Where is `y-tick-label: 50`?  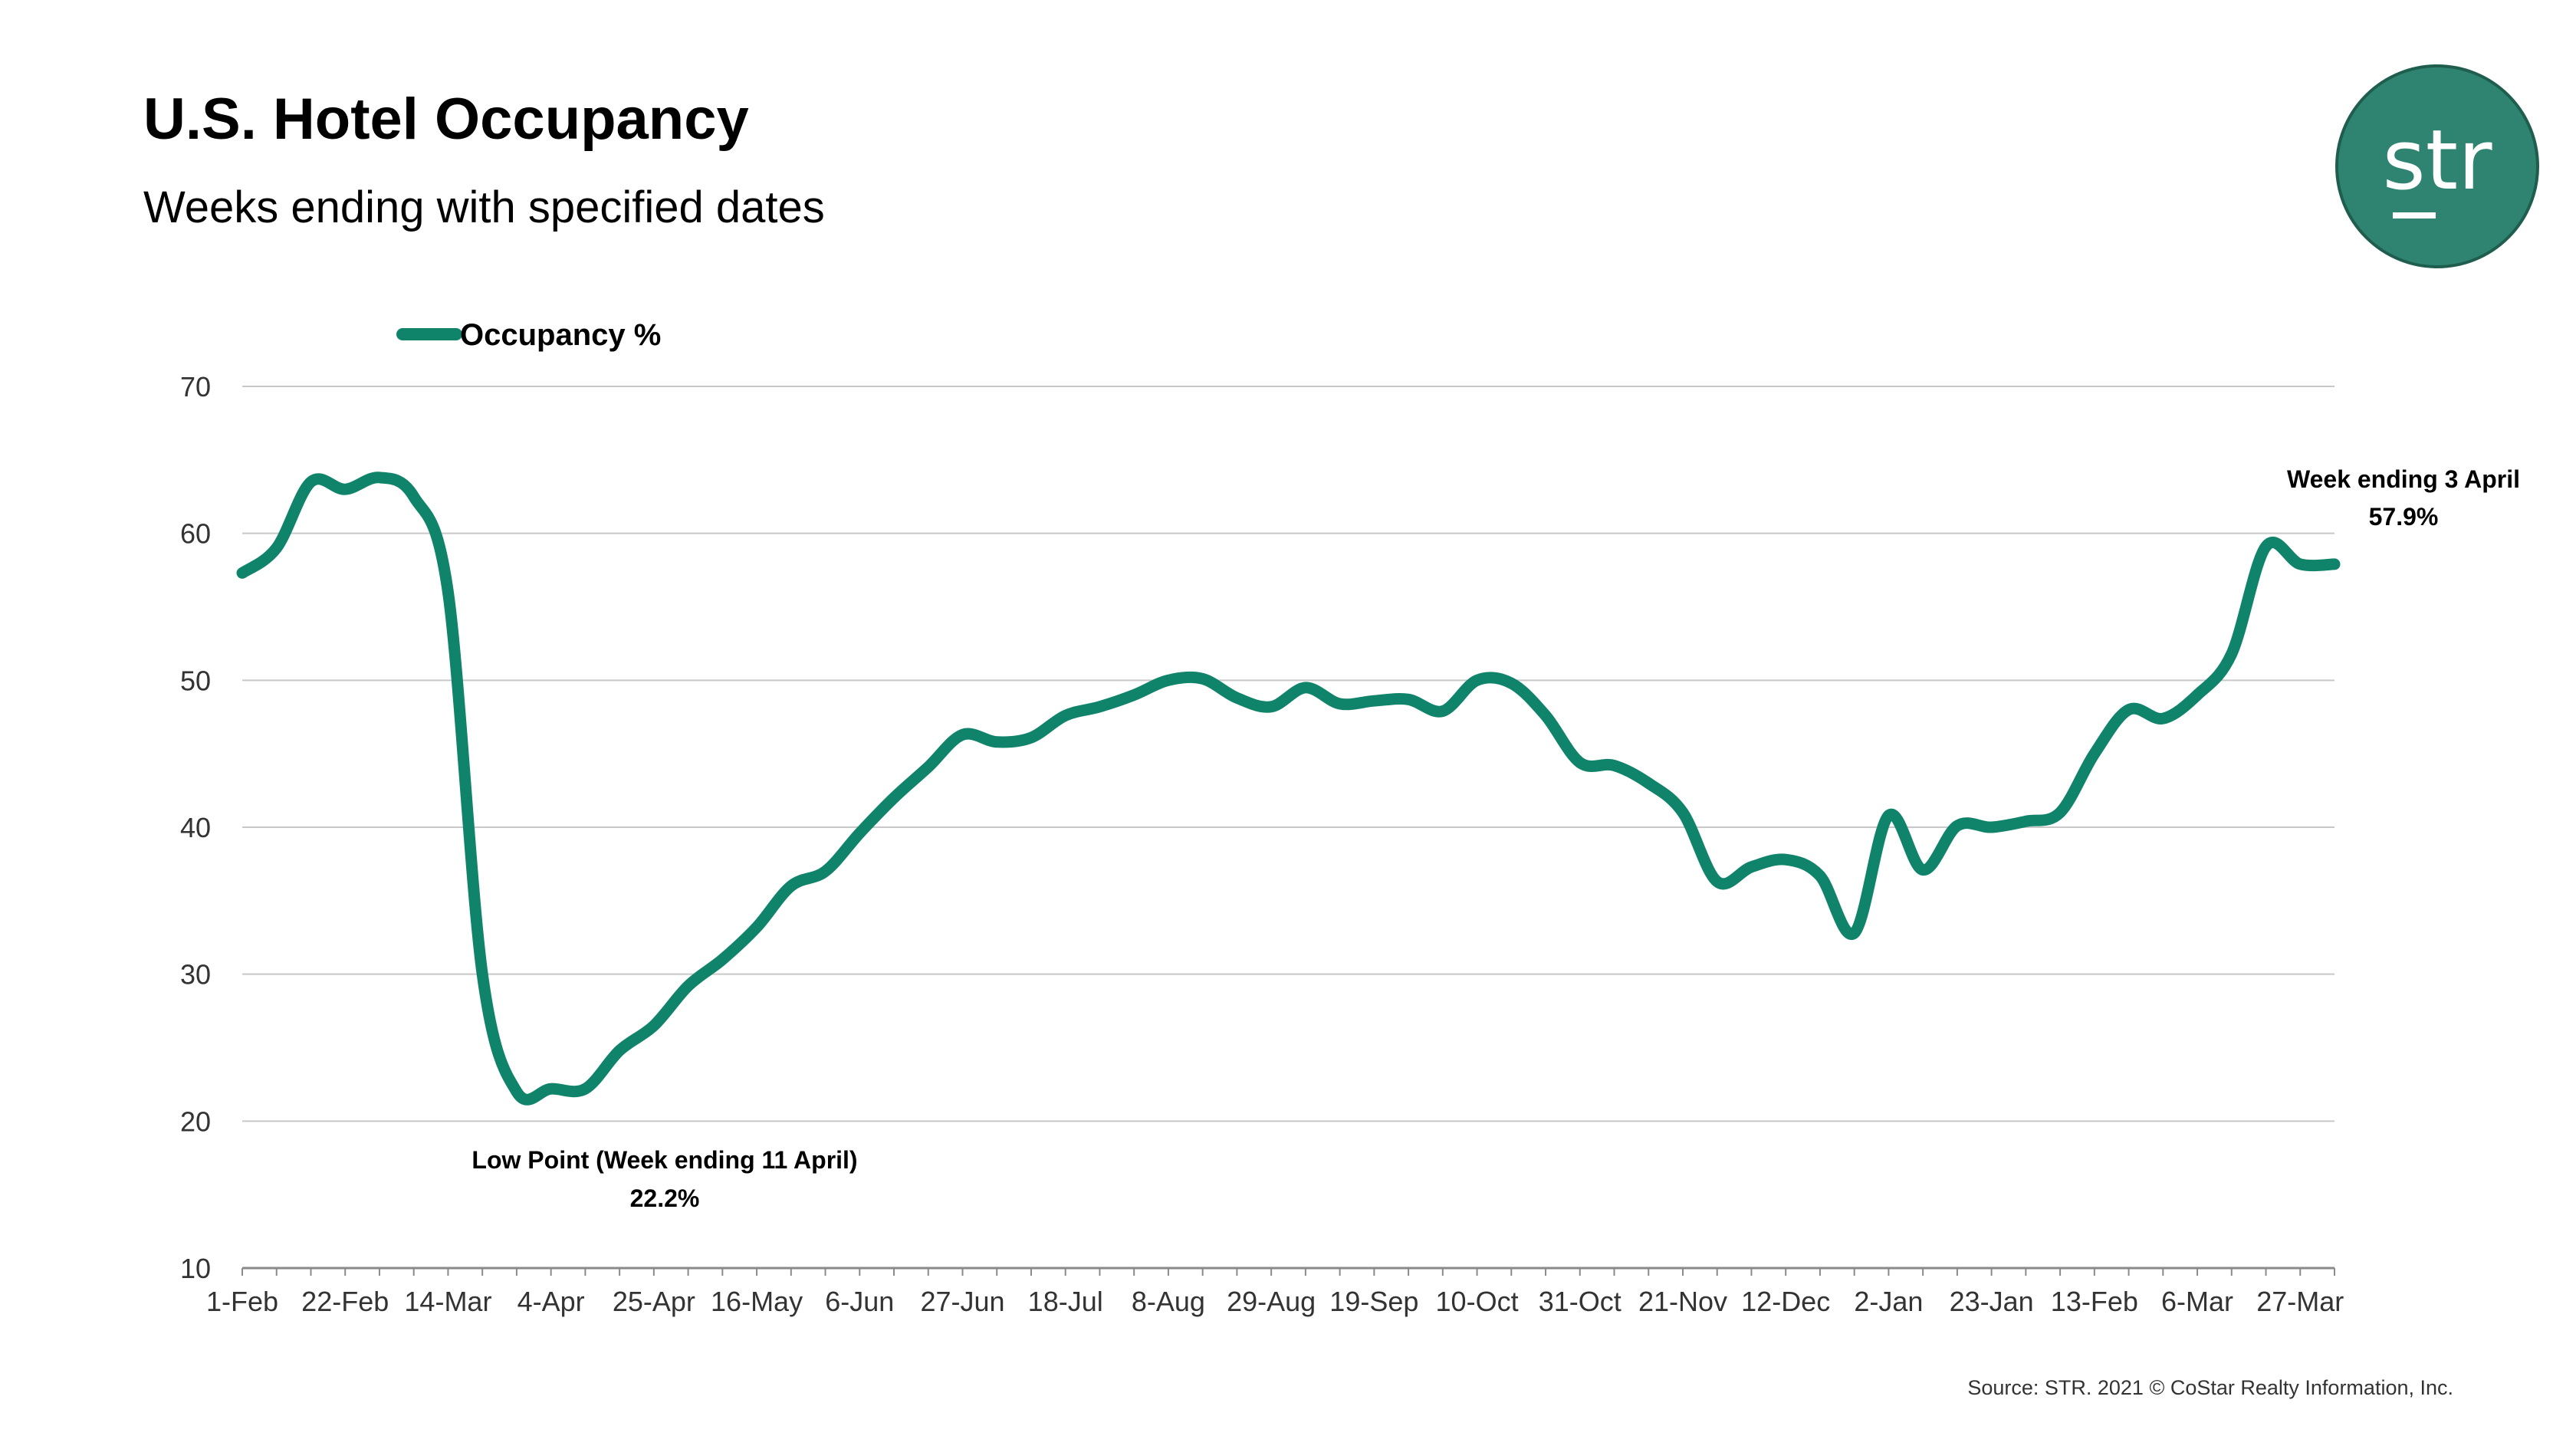
y-tick-label: 50 is located at coordinates (195, 680).